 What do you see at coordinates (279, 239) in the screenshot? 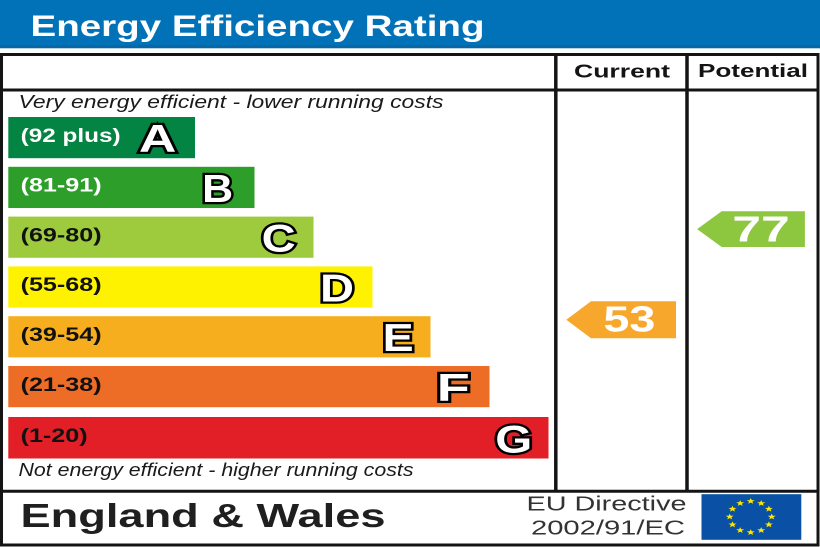
I see `svg-text: C` at bounding box center [279, 239].